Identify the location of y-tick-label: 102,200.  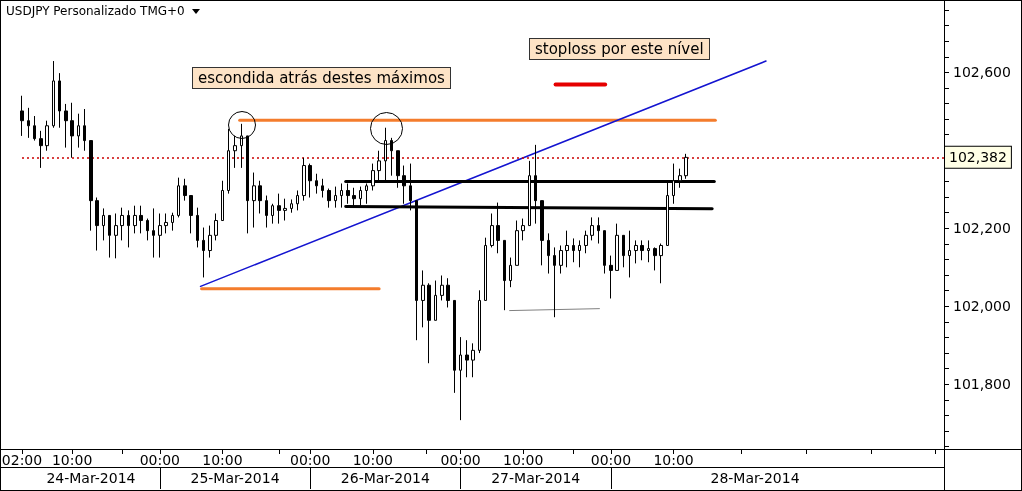
(982, 228).